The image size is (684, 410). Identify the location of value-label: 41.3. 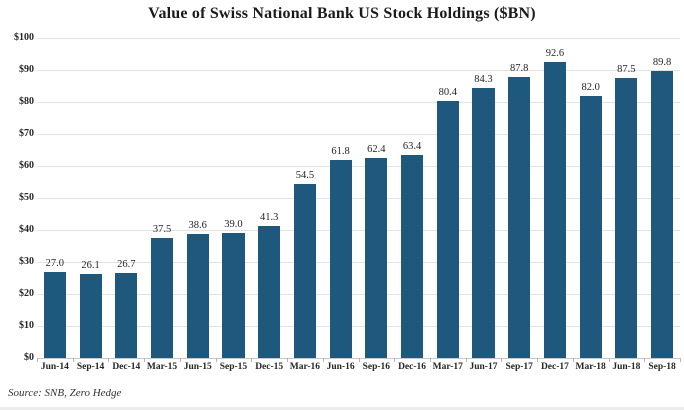
(269, 217).